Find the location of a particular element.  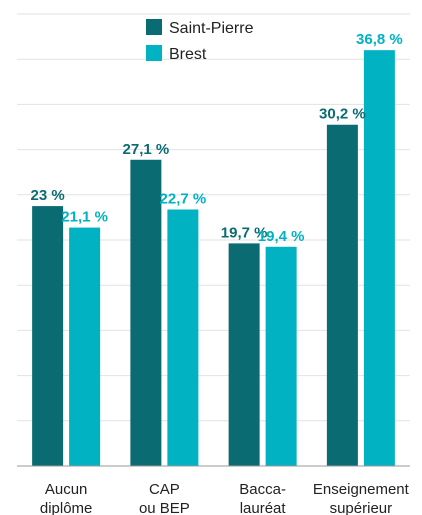

value-label-brest-1: 21,1 % is located at coordinates (84, 217).